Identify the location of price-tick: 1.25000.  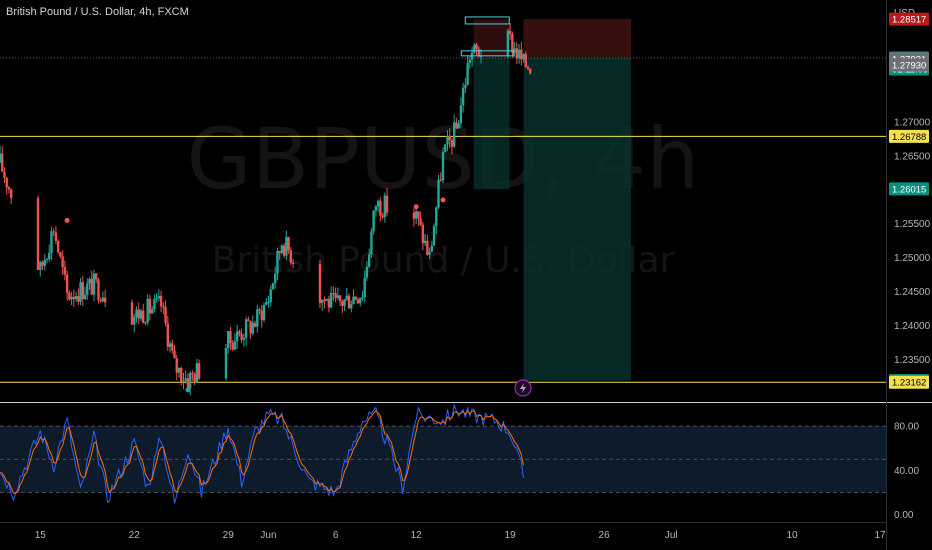
(912, 258).